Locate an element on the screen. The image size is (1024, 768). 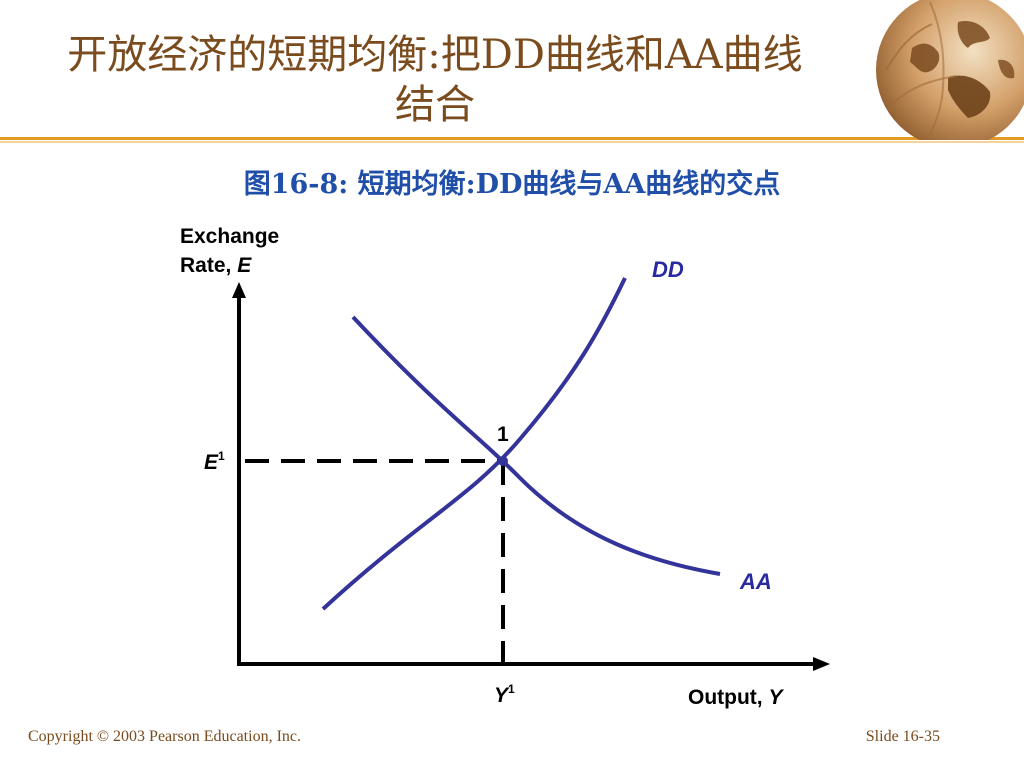
y-axis-label-line-2: Rate, E is located at coordinates (216, 265).